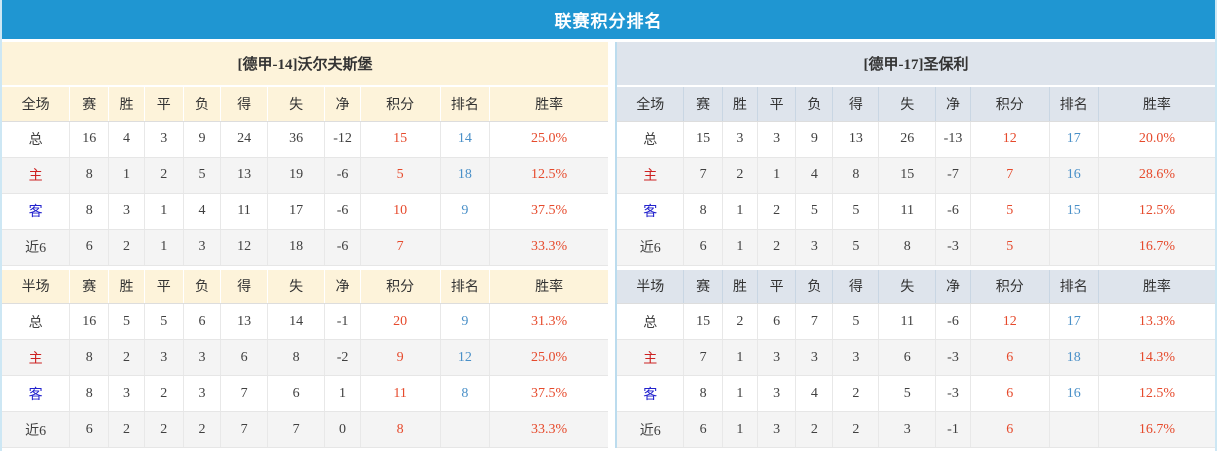 This screenshot has height=451, width=1217. I want to click on goals-against-cell: 19, so click(295, 175).